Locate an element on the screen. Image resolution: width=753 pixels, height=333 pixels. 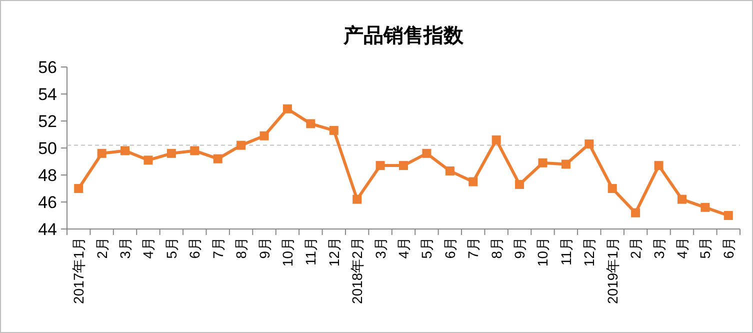
y-tick-label: 56 is located at coordinates (47, 67).